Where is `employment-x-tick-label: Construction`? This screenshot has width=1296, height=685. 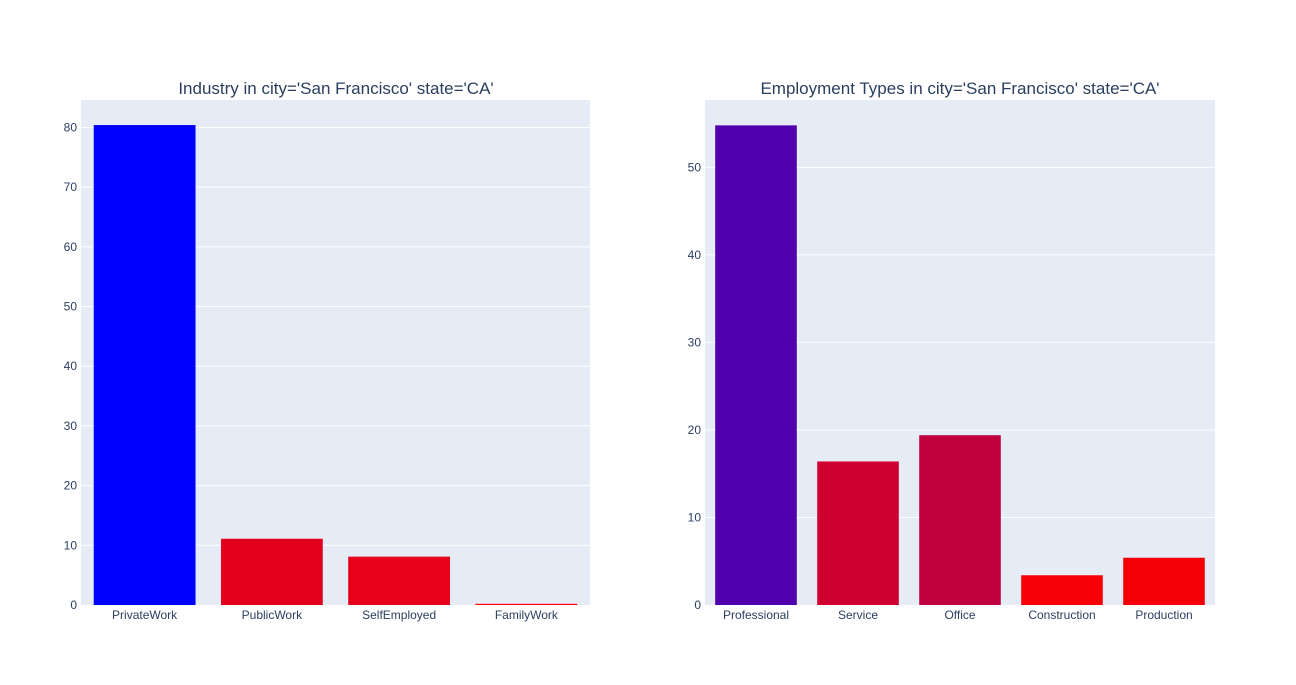
employment-x-tick-label: Construction is located at coordinates (1061, 615).